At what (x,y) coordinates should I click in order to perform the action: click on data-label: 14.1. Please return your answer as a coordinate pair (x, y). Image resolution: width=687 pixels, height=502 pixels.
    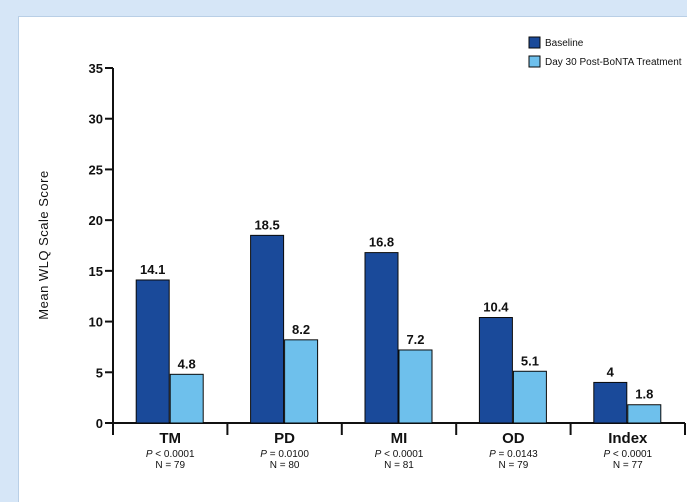
    Looking at the image, I should click on (152, 269).